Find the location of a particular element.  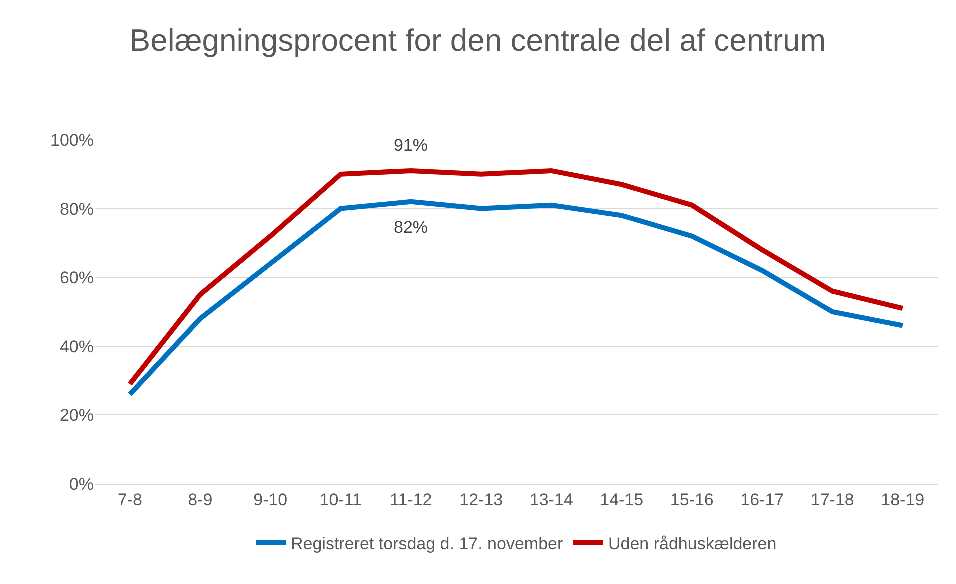

x-tick-label: 18-19 is located at coordinates (903, 500).